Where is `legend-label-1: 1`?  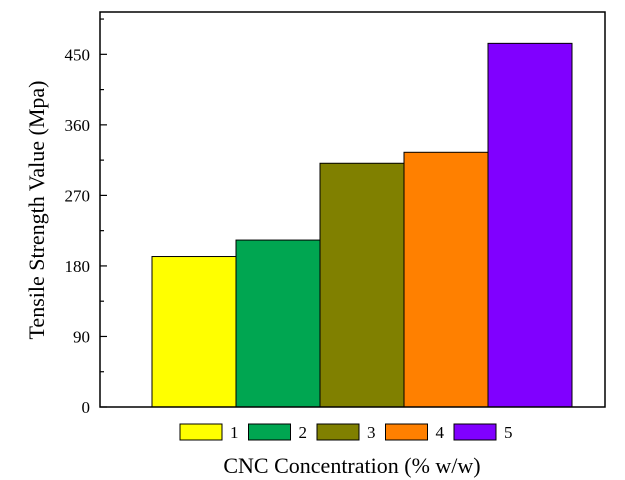
legend-label-1: 1 is located at coordinates (234, 432).